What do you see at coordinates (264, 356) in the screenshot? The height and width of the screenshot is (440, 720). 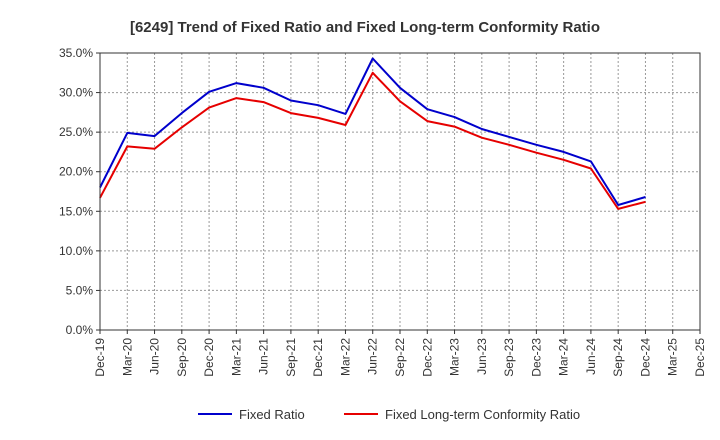 I see `x-tick-label: Jun-21` at bounding box center [264, 356].